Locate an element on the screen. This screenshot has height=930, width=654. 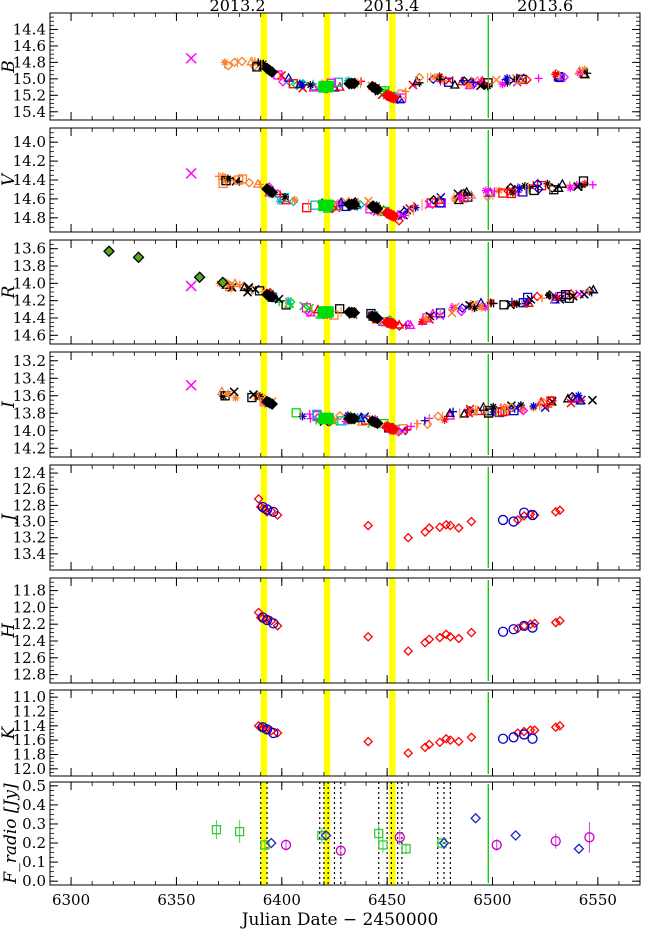
y-tick-label: 0.3 is located at coordinates (34, 824).